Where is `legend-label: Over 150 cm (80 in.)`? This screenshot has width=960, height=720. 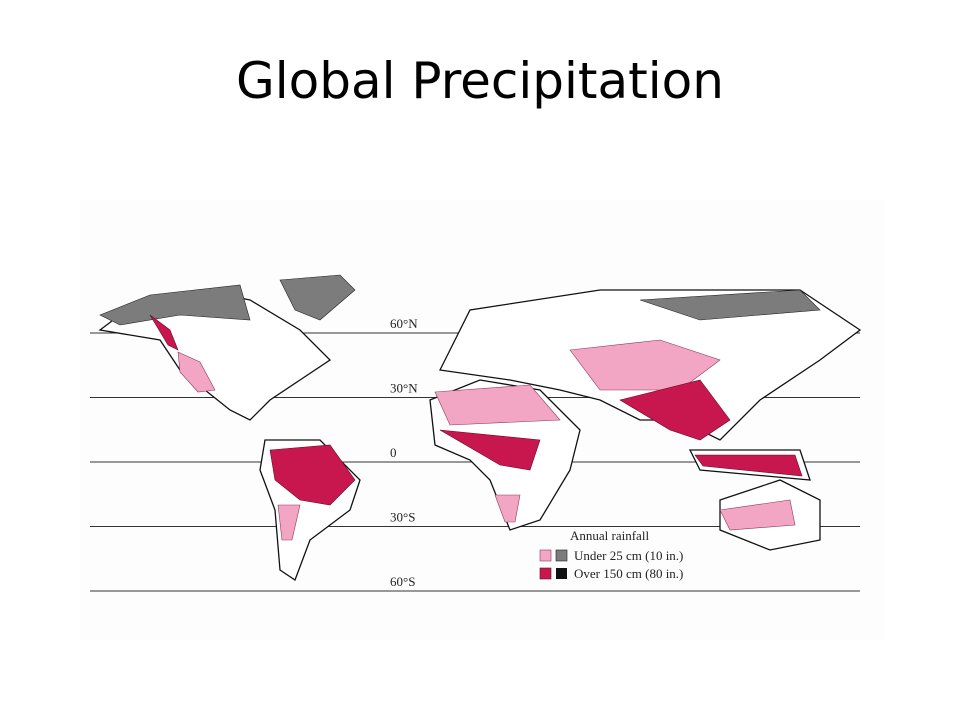
legend-label: Over 150 cm (80 in.) is located at coordinates (628, 573).